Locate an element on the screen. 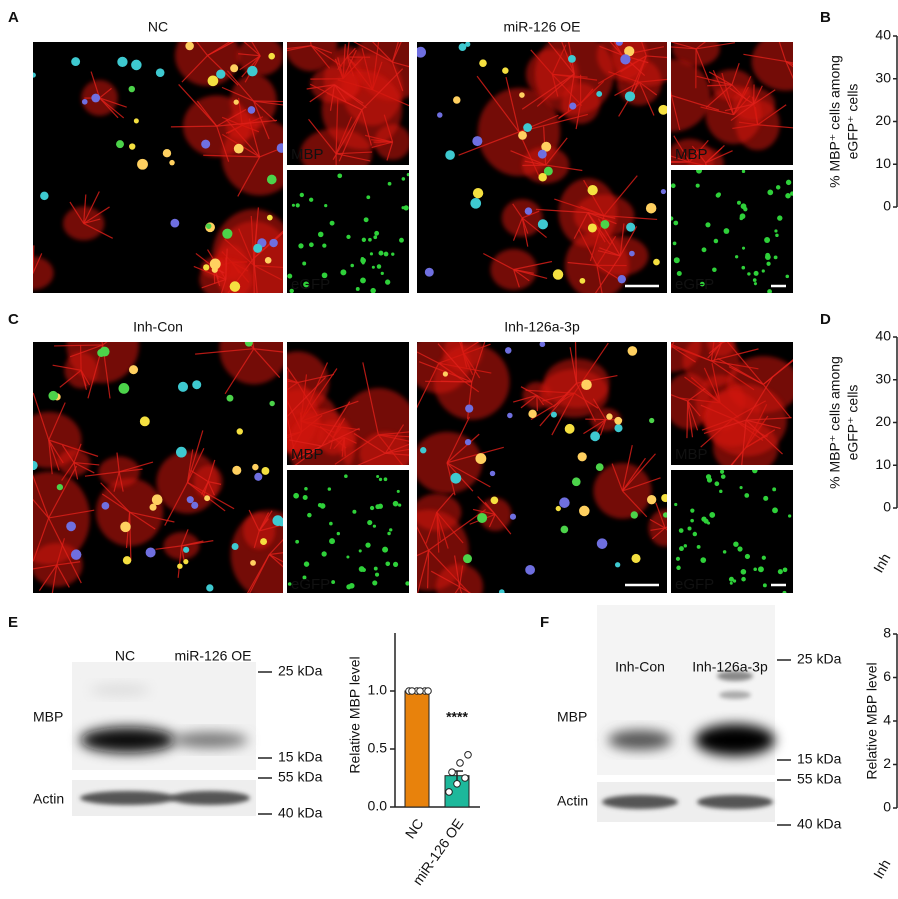 This screenshot has height=899, width=898. x-tick-label: NC is located at coordinates (414, 829).